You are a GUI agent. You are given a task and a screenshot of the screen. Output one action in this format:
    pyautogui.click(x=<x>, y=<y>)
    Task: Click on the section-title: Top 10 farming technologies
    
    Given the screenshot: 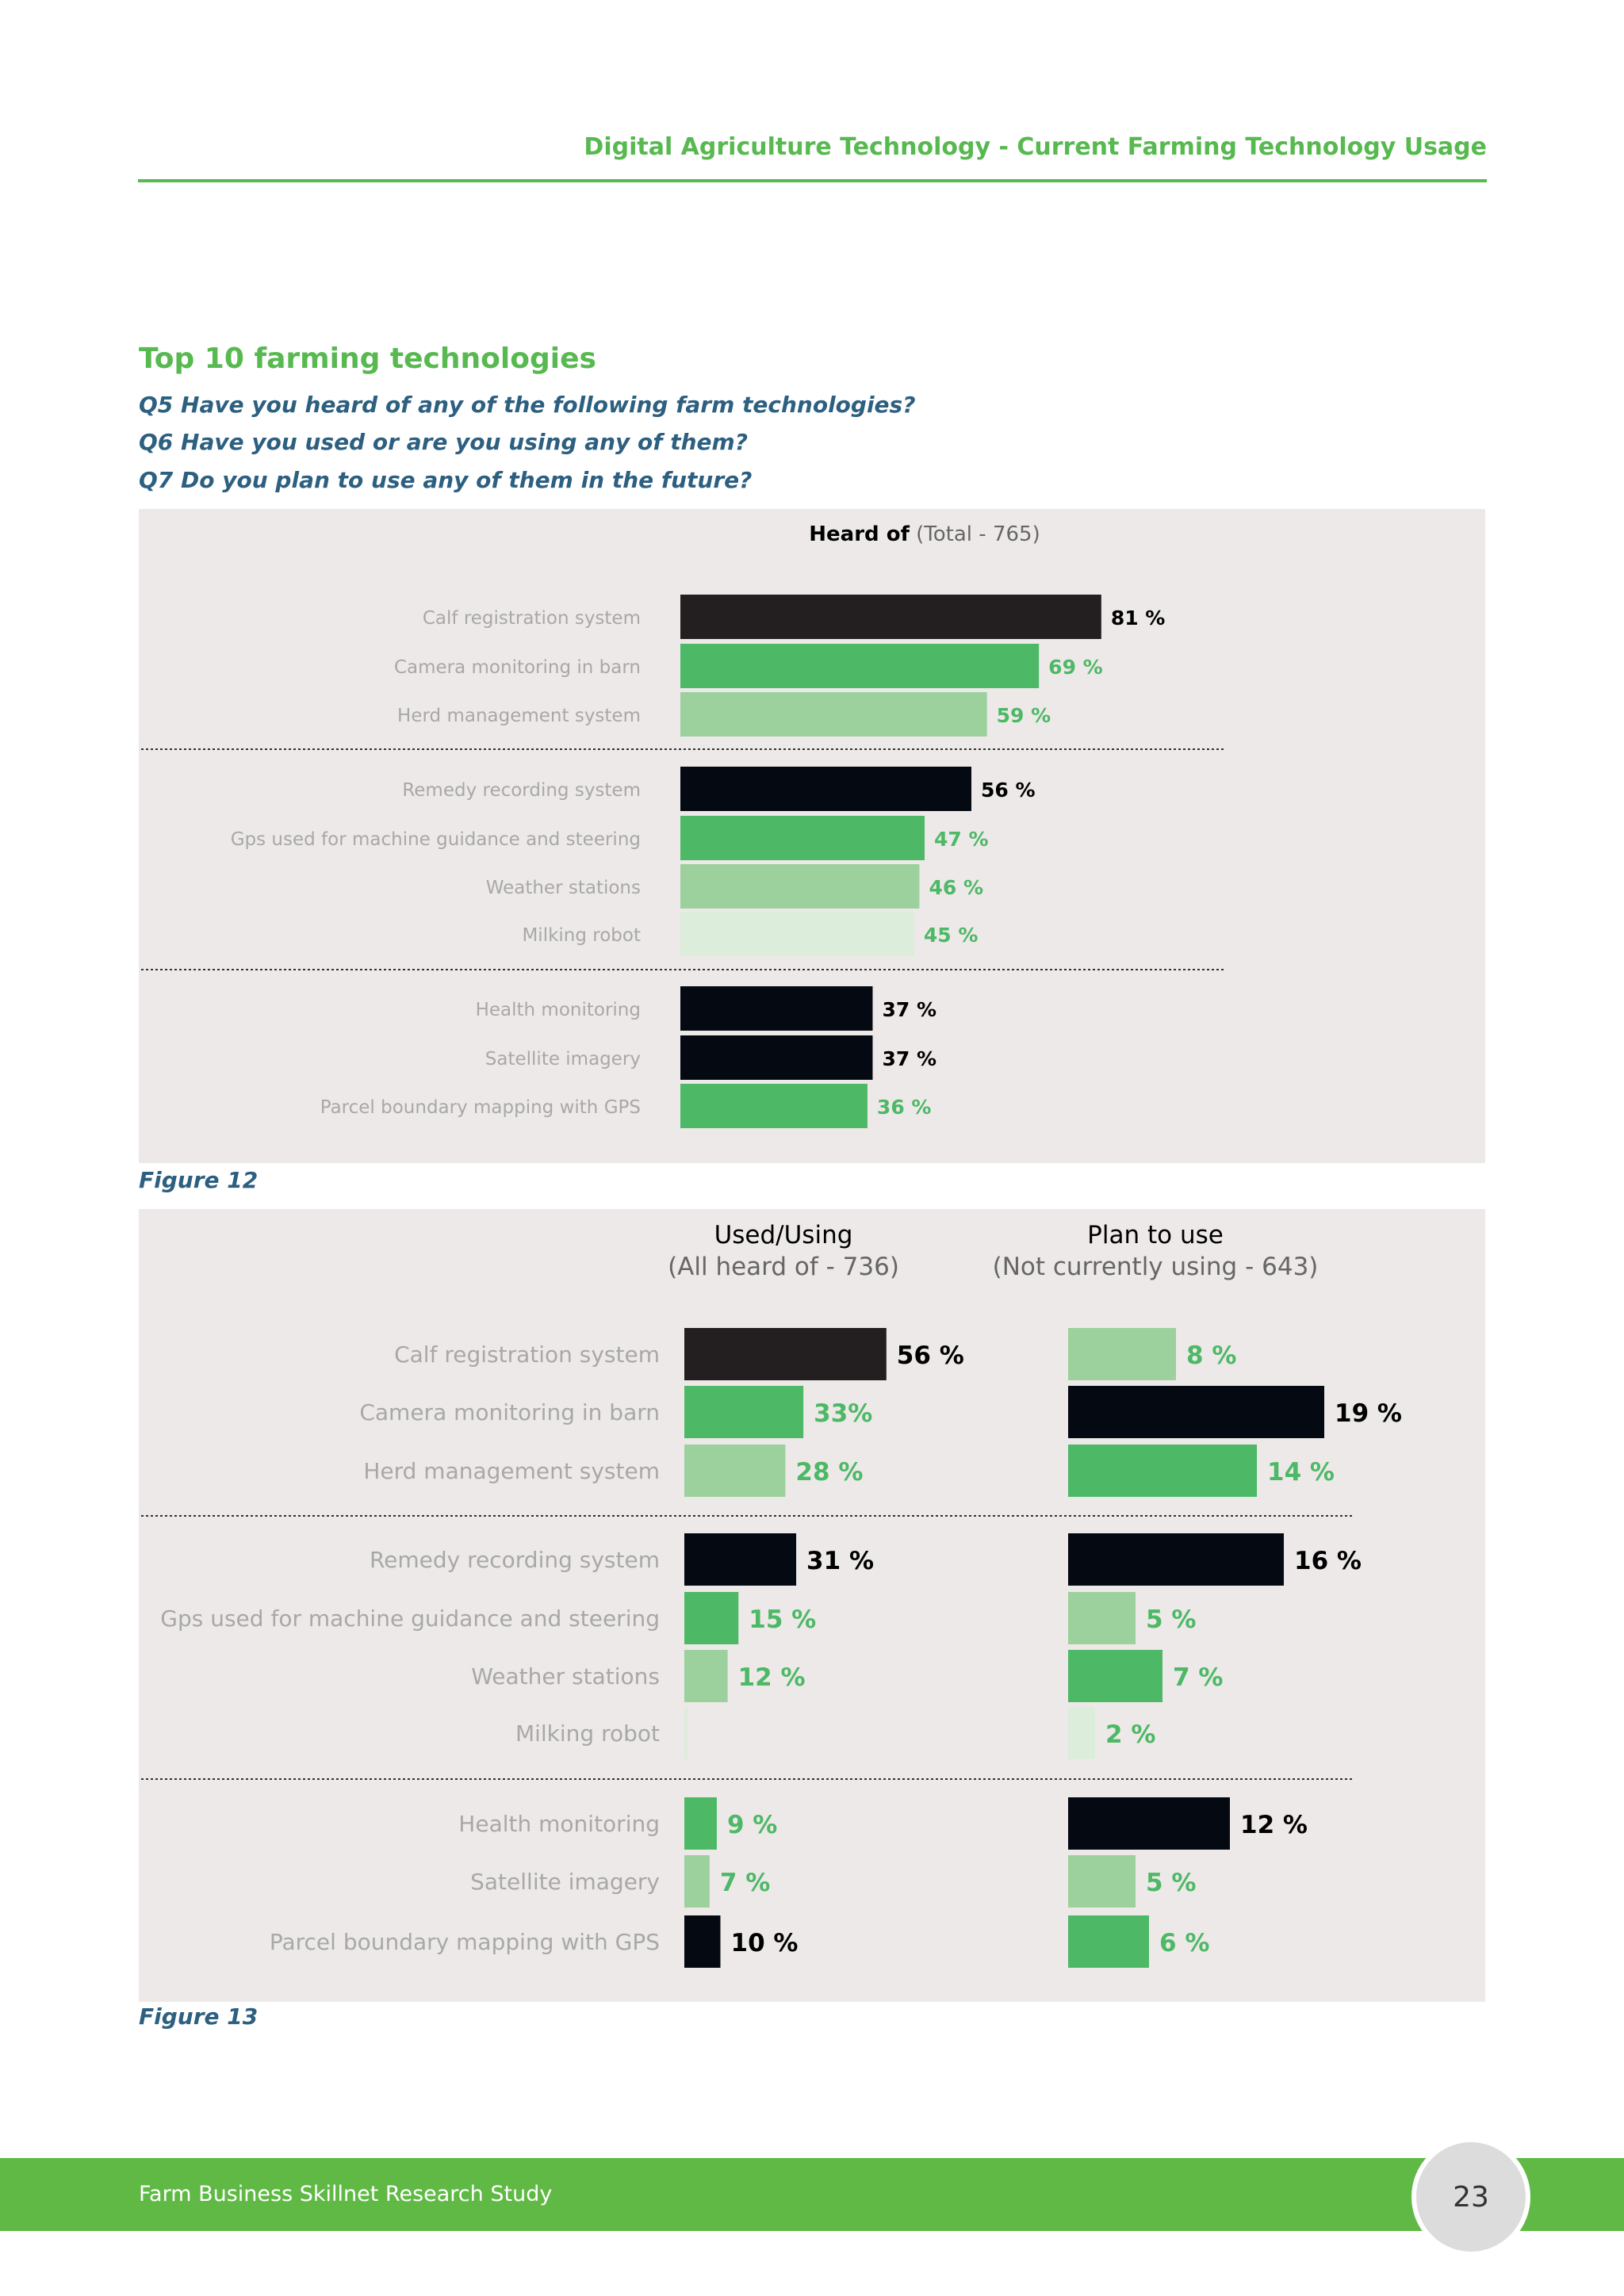 What is the action you would take?
    pyautogui.click(x=367, y=358)
    